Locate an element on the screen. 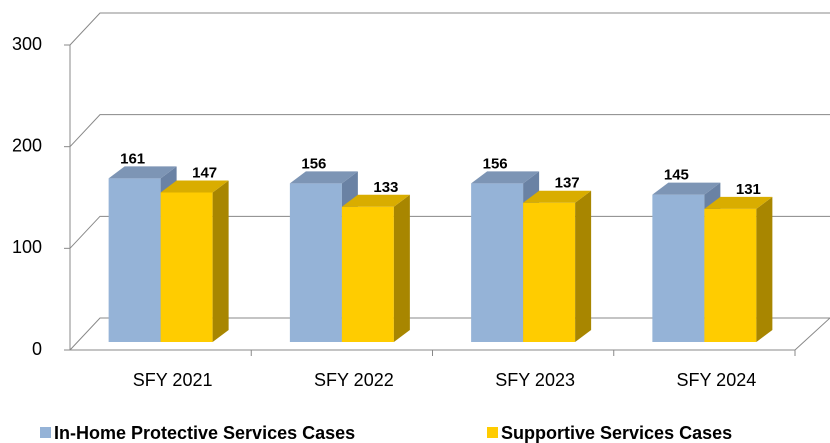 This screenshot has height=443, width=830. legend-label: Supportive Services Cases is located at coordinates (616, 433).